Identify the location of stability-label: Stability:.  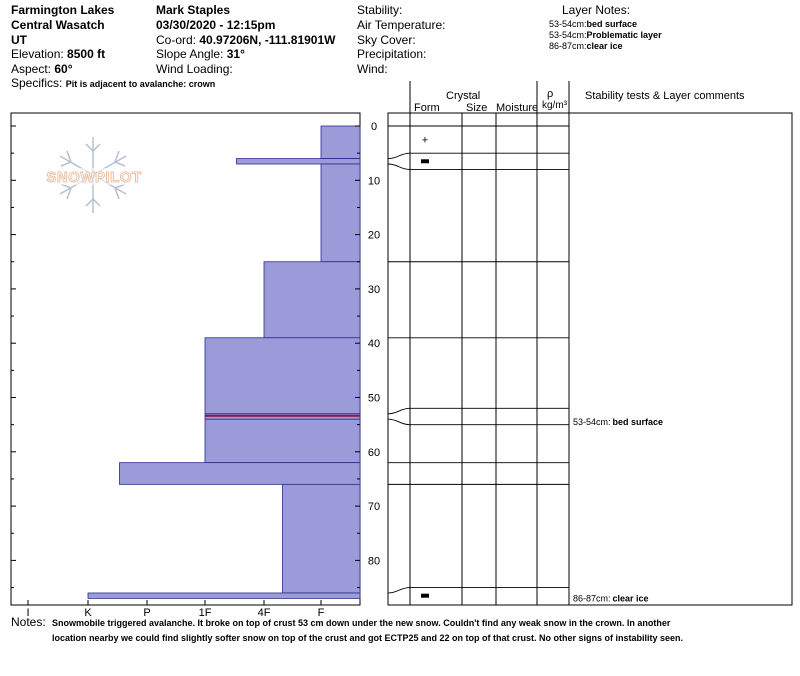
(380, 10).